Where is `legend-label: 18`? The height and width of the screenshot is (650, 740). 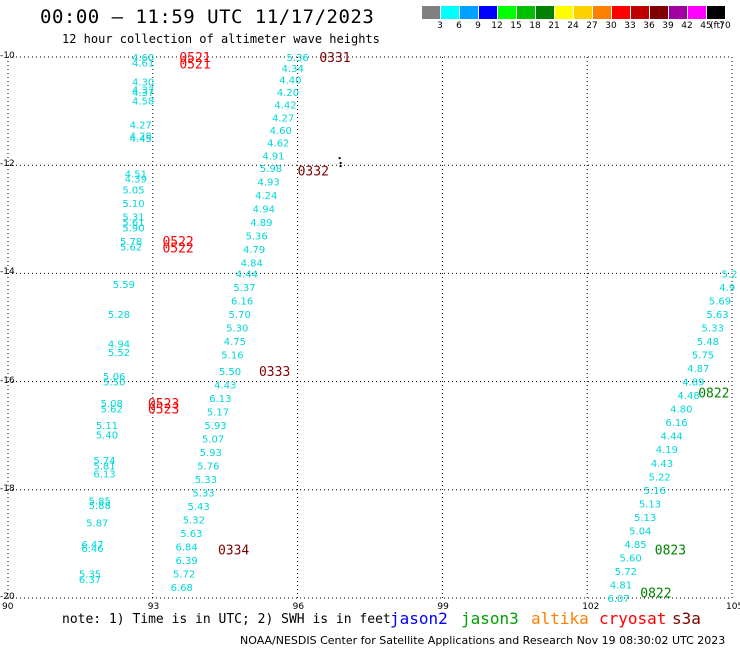
legend-label: 18 is located at coordinates (535, 26).